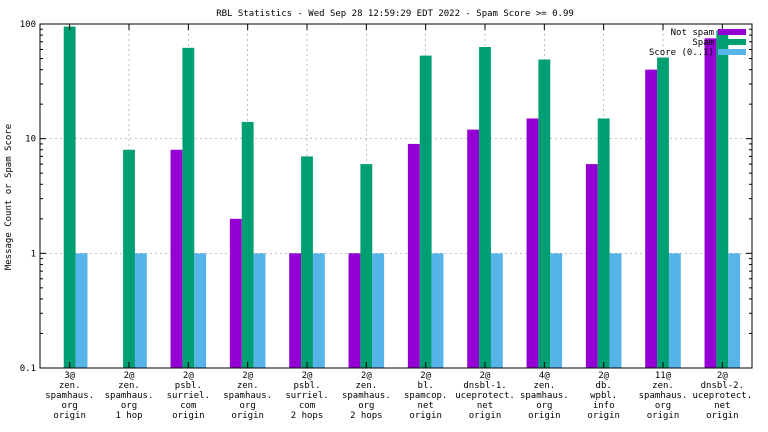 This screenshot has width=768, height=432. Describe the element at coordinates (703, 43) in the screenshot. I see `legend-label: Spam` at that location.